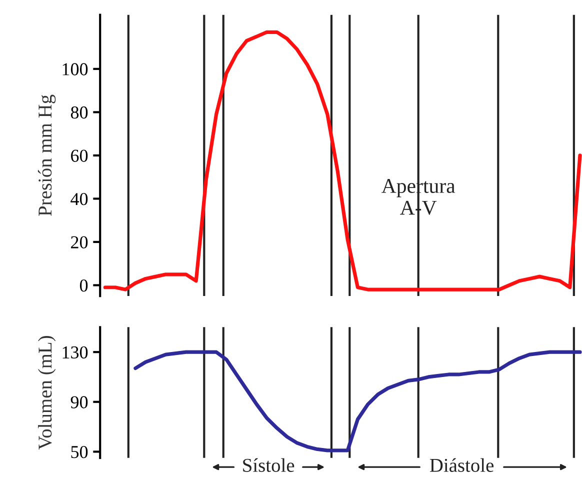 The width and height of the screenshot is (582, 479). I want to click on y-tick-label: 80, so click(79, 112).